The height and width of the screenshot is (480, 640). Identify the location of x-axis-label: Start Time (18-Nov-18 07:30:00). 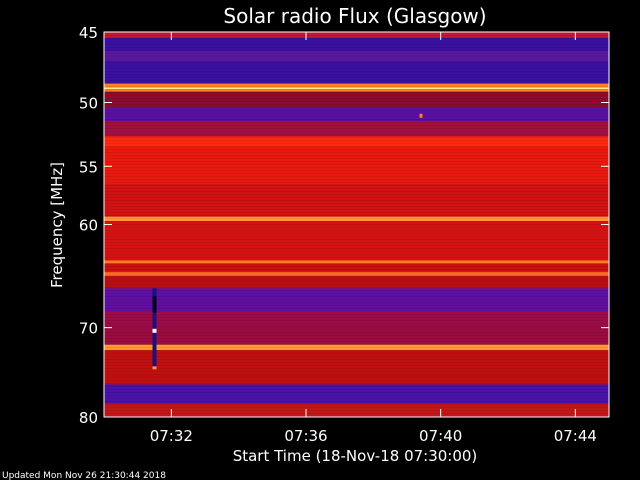
(355, 456).